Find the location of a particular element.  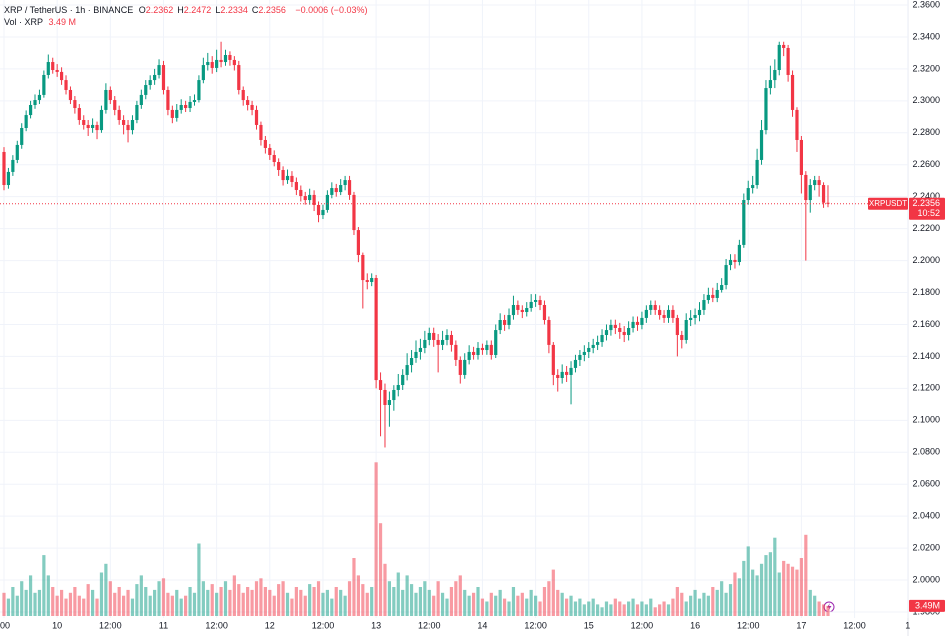

y-tick-label: 2.1400 is located at coordinates (926, 356).